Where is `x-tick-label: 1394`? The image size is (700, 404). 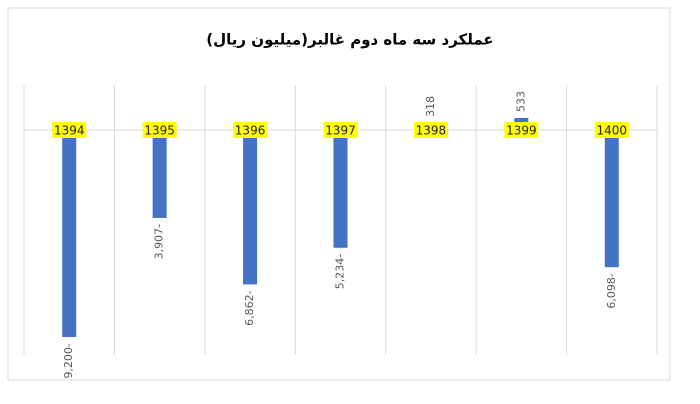 x-tick-label: 1394 is located at coordinates (69, 131).